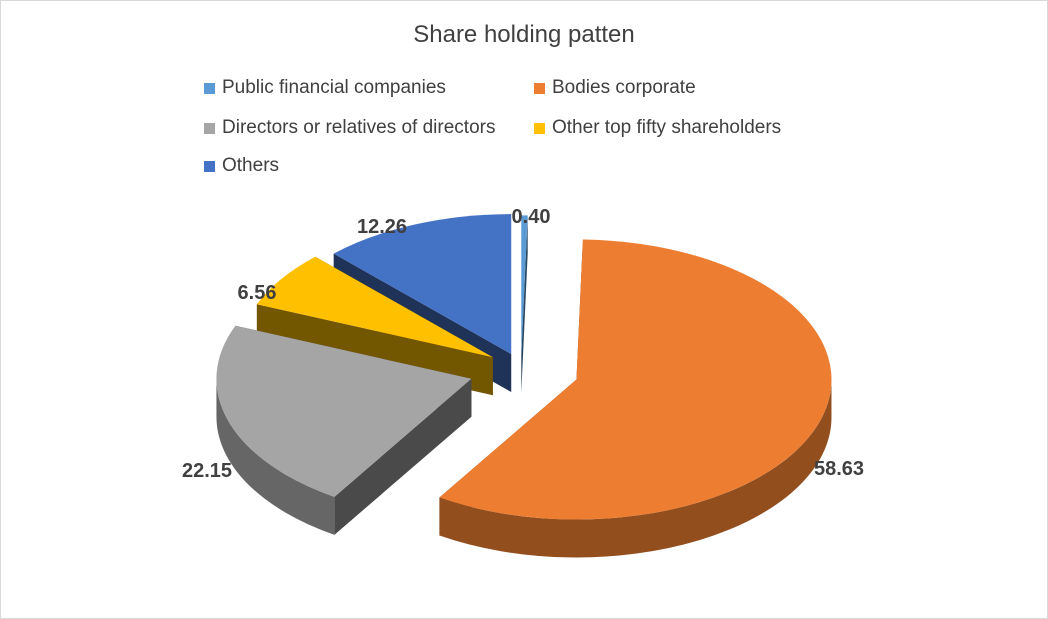 This screenshot has height=619, width=1048. Describe the element at coordinates (382, 227) in the screenshot. I see `data-label: 12.26` at that location.